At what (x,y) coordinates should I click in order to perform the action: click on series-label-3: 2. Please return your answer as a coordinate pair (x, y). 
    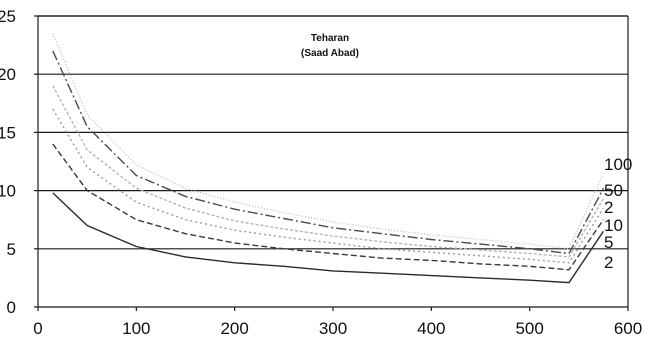
    Looking at the image, I should click on (608, 207).